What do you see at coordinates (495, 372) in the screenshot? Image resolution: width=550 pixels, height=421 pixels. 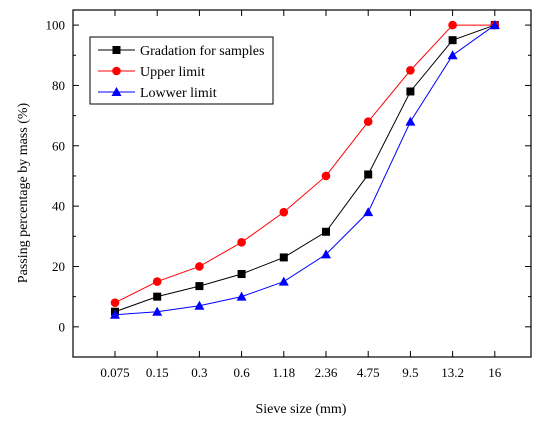 I see `x-tick-label: 16` at bounding box center [495, 372].